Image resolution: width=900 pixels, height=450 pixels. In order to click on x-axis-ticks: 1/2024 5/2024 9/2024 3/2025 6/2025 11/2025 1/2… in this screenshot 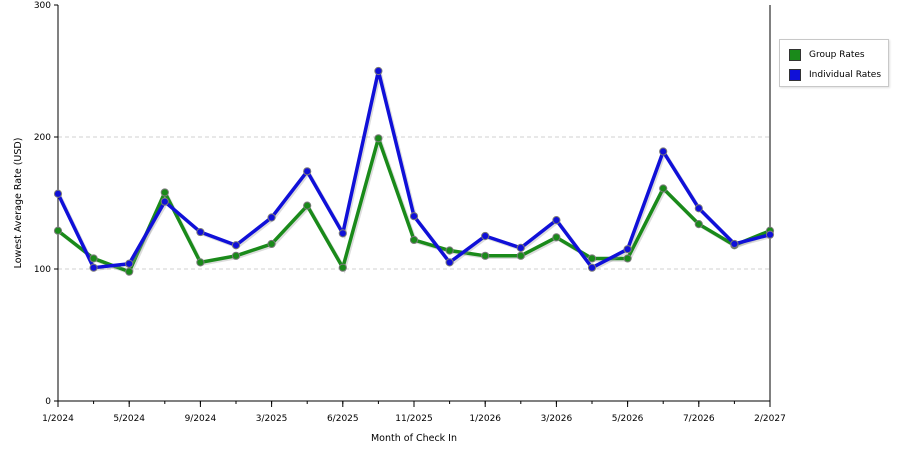, I will do `click(414, 412)`.